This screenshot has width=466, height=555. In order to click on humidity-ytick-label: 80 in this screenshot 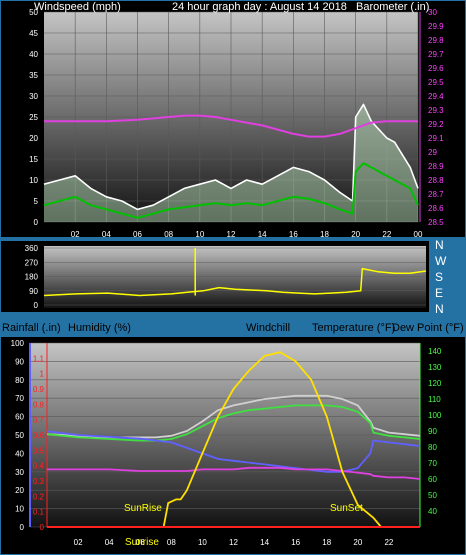, I will do `click(19, 380)`.